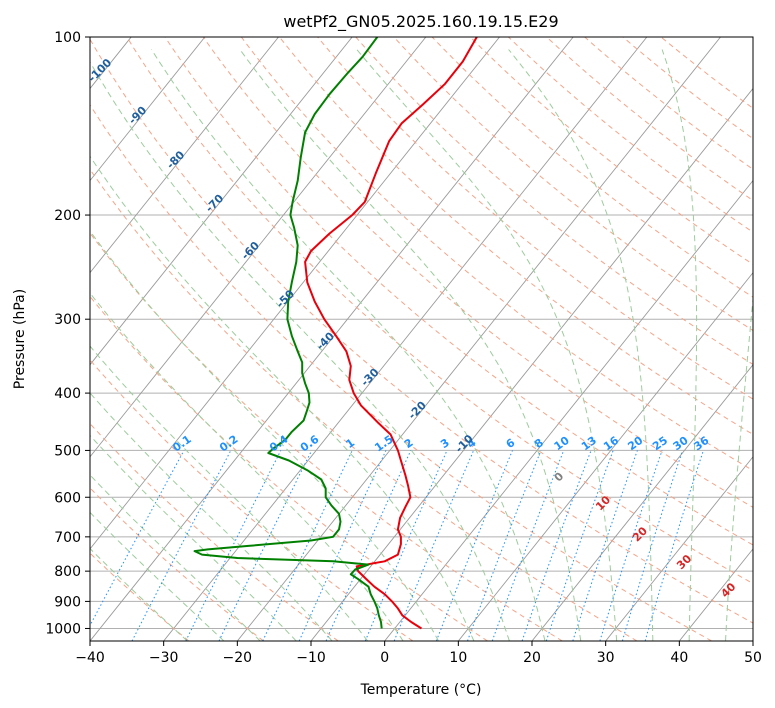  I want to click on x-tick-label: −20, so click(238, 658).